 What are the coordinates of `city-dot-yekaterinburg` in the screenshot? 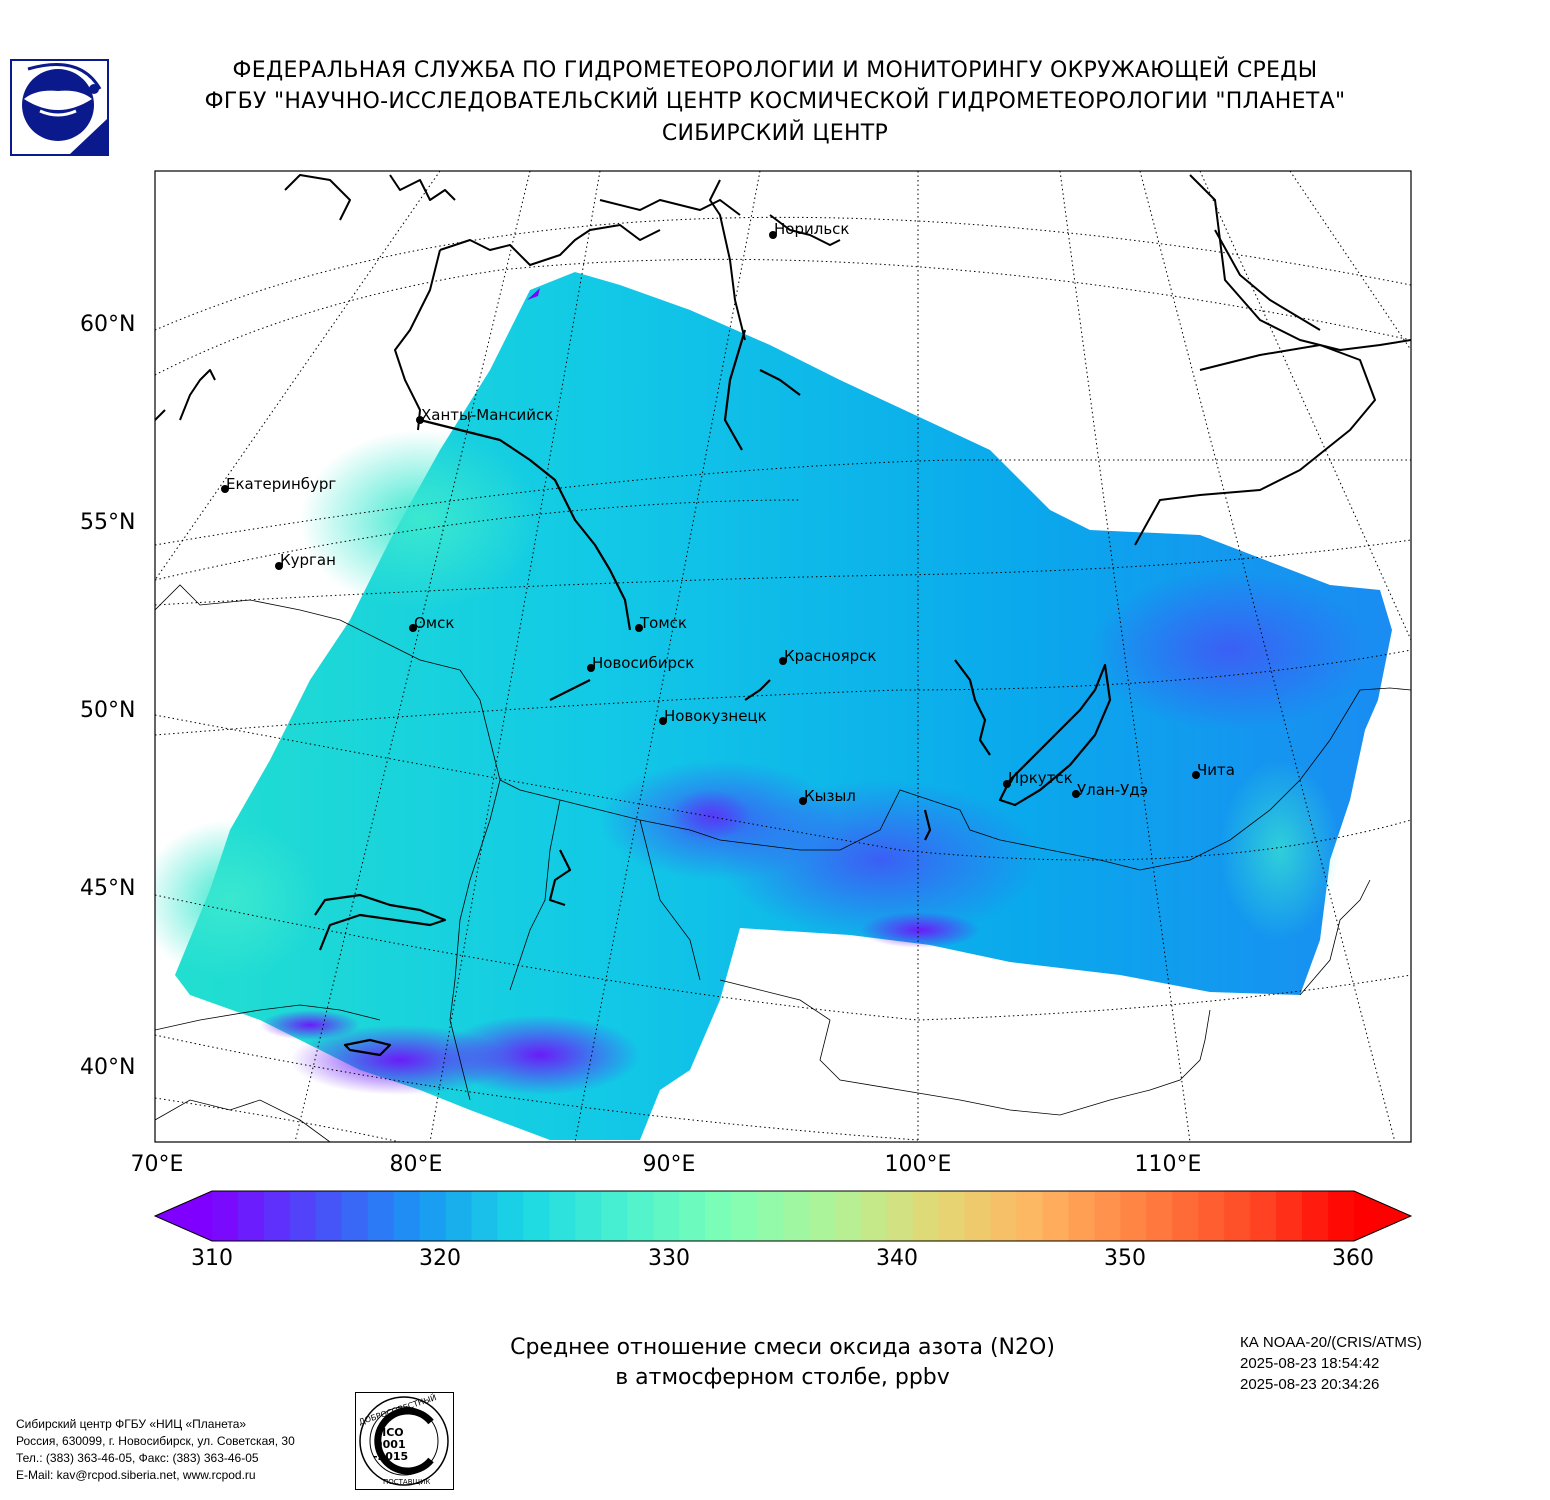 It's located at (225, 489).